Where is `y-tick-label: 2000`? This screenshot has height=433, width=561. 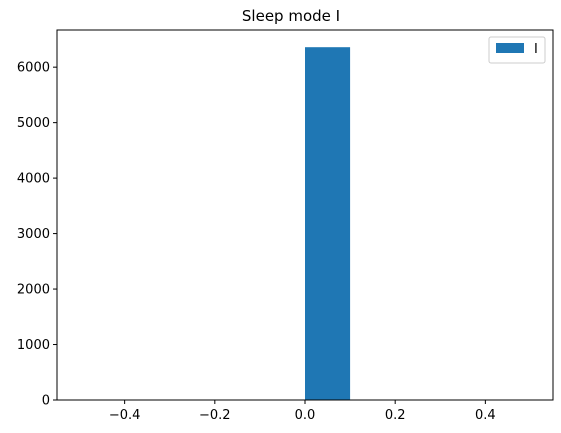 y-tick-label: 2000 is located at coordinates (33, 290).